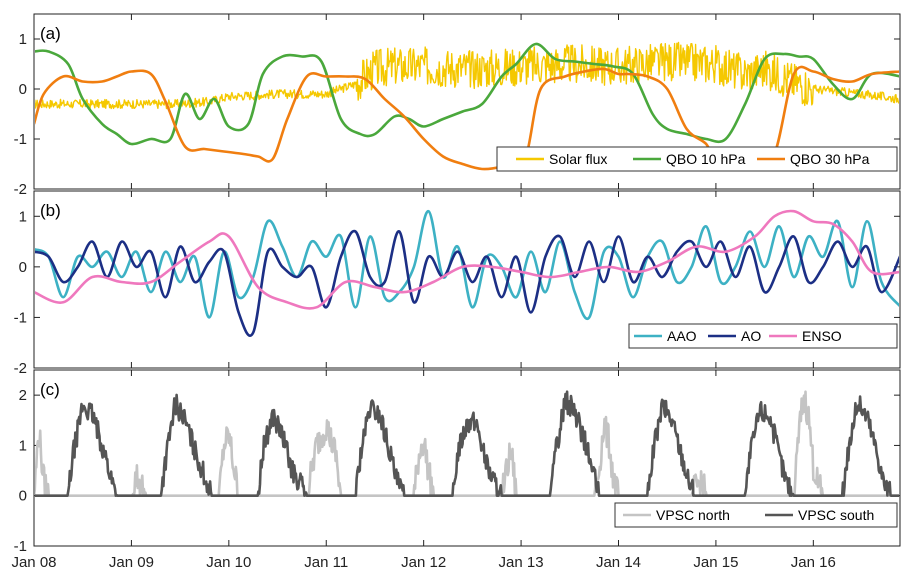 The height and width of the screenshot is (572, 901). What do you see at coordinates (131, 562) in the screenshot?
I see `x-tick-label: Jan 09` at bounding box center [131, 562].